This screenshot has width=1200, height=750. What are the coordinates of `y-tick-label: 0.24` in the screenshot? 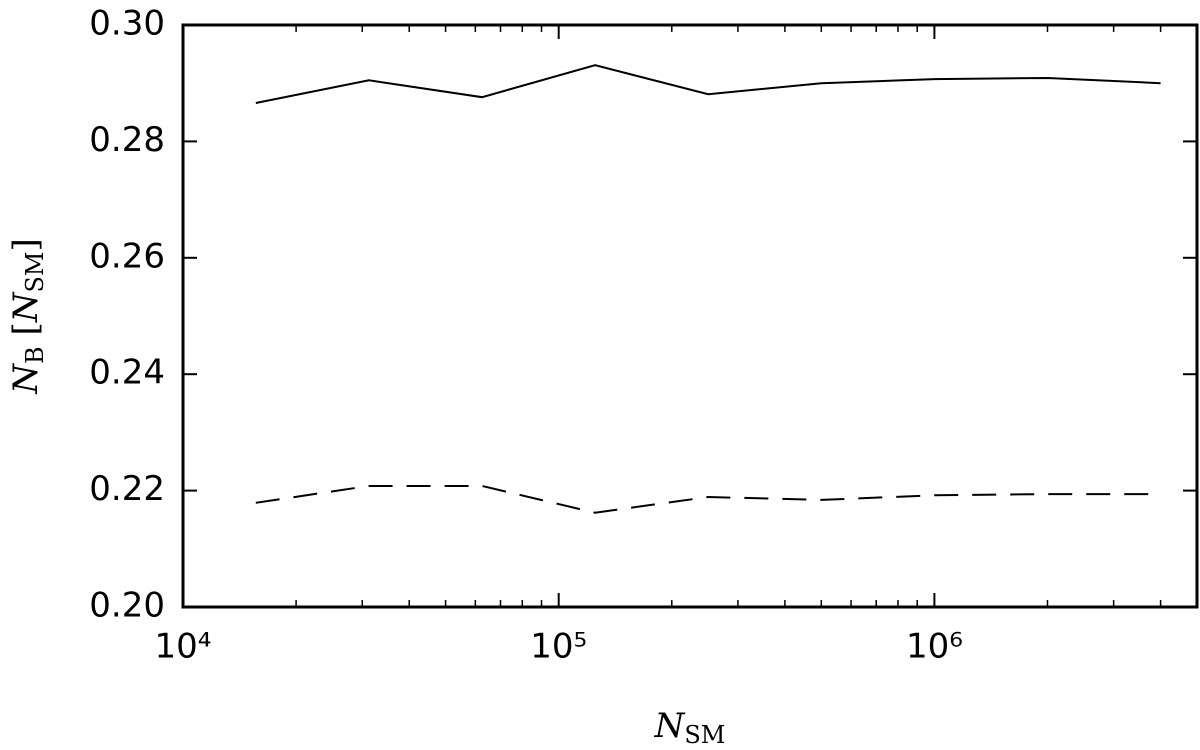 It's located at (127, 373).